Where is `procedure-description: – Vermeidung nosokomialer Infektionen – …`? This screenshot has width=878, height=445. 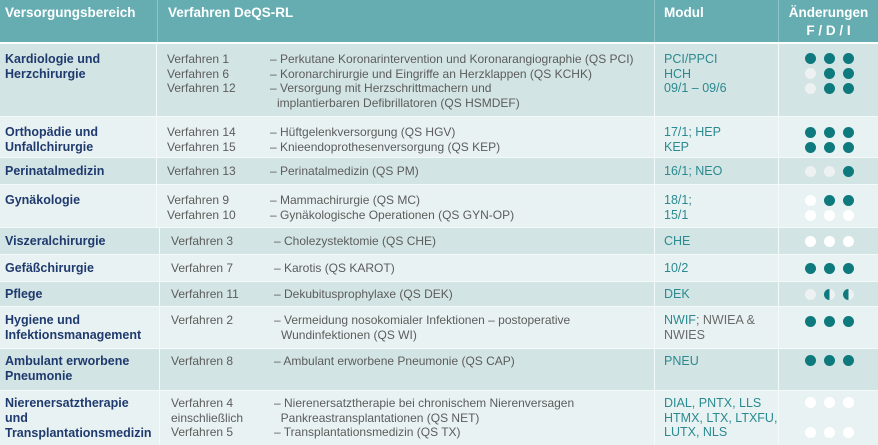
procedure-description: – Vermeidung nosokomialer Infektionen – … is located at coordinates (422, 327).